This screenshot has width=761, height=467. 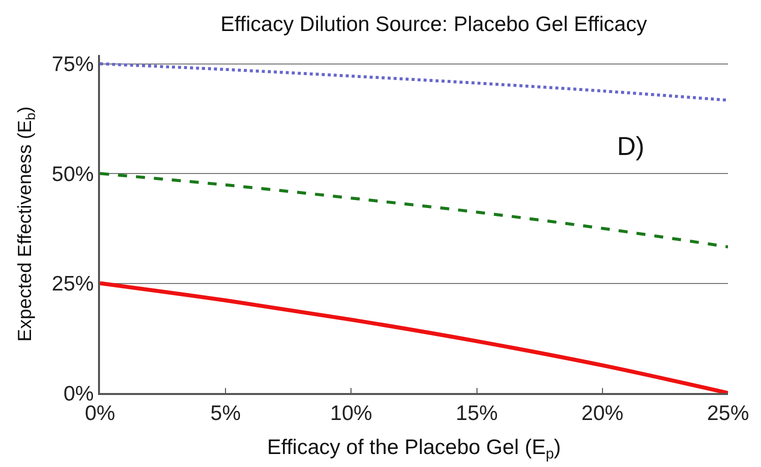 What do you see at coordinates (728, 414) in the screenshot?
I see `x-tick-label: 25%` at bounding box center [728, 414].